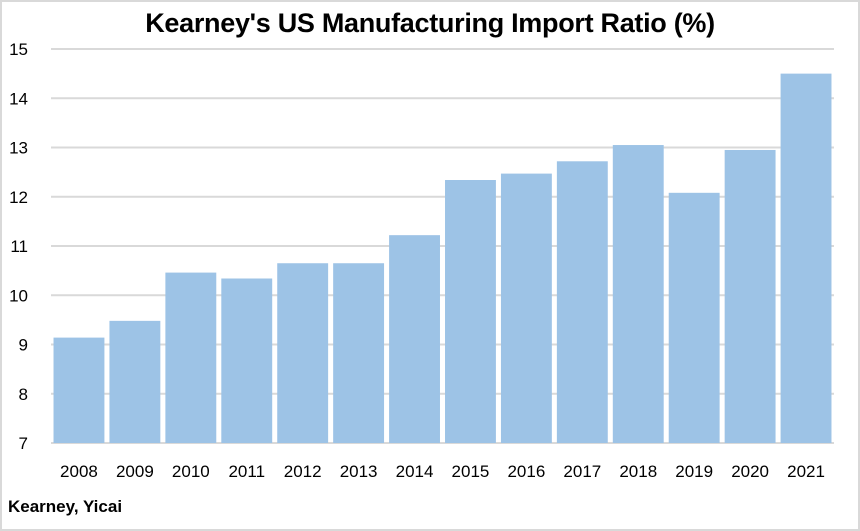 The image size is (860, 531). I want to click on x-tick-label: 2011, so click(246, 471).